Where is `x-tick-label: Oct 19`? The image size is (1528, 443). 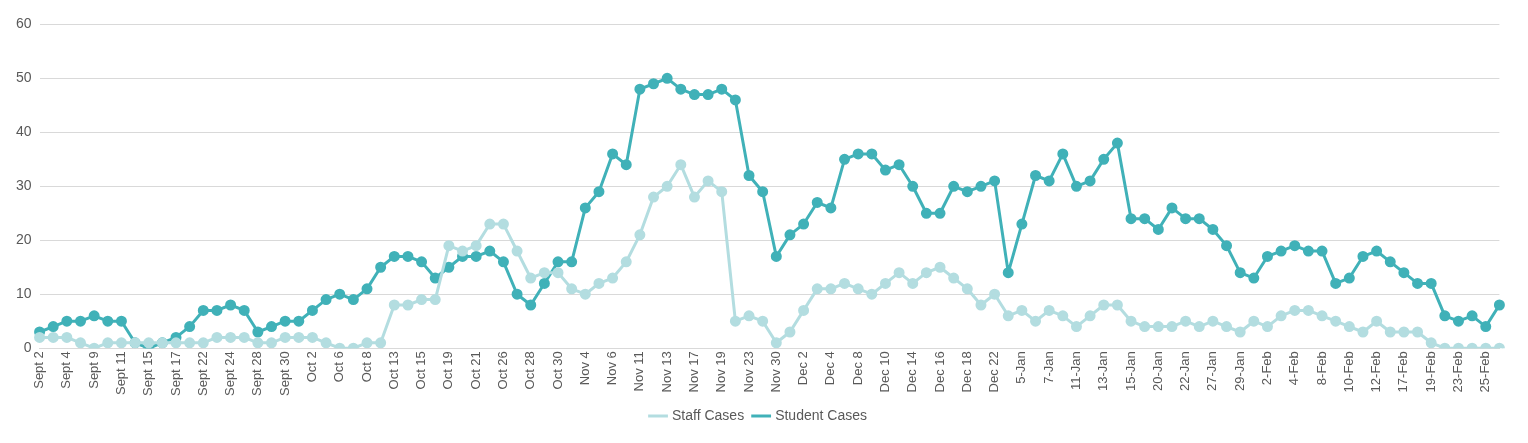 x-tick-label: Oct 19 is located at coordinates (448, 370).